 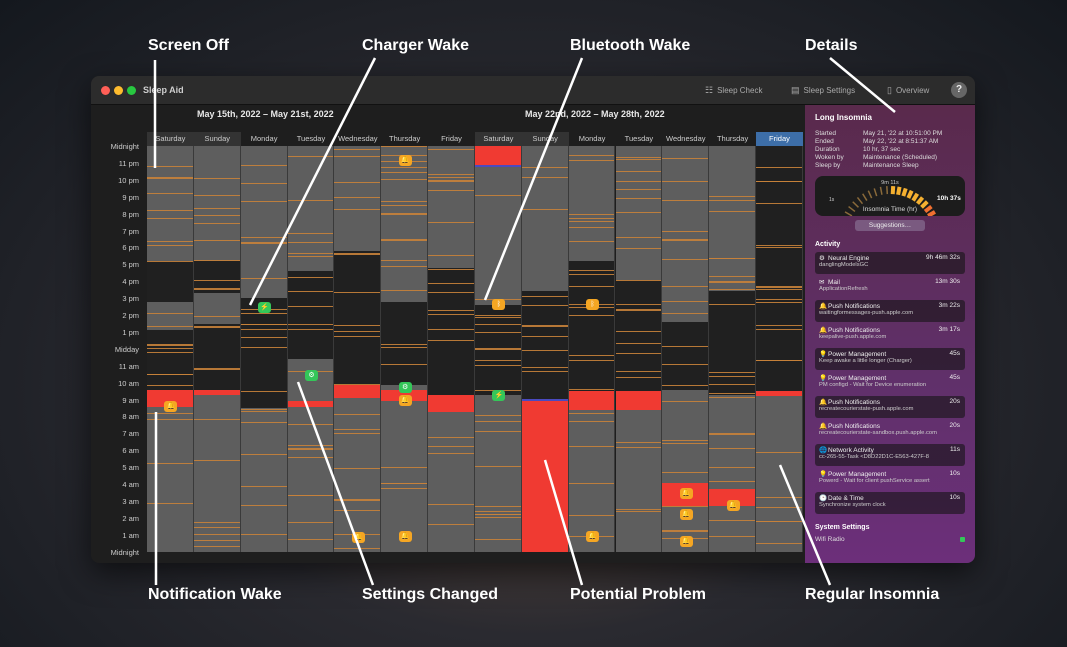 I want to click on minimize-button, so click(x=118, y=90).